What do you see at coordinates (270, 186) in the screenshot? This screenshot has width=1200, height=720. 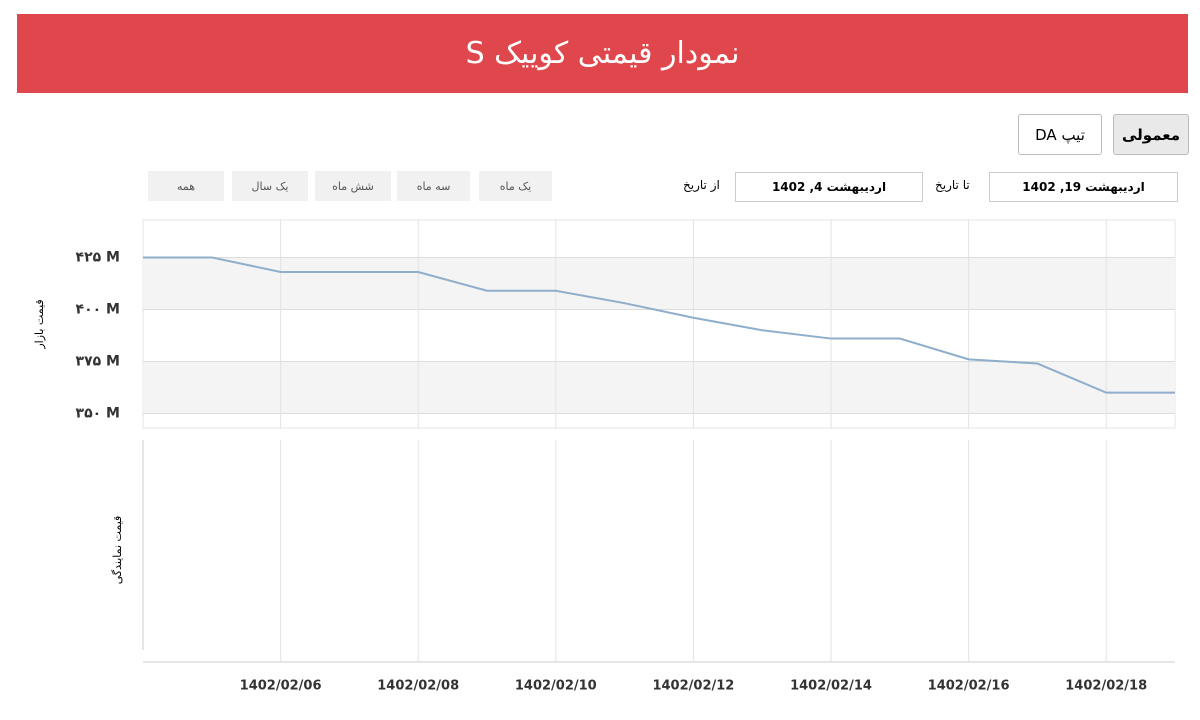 I see `range-button: یک سال` at bounding box center [270, 186].